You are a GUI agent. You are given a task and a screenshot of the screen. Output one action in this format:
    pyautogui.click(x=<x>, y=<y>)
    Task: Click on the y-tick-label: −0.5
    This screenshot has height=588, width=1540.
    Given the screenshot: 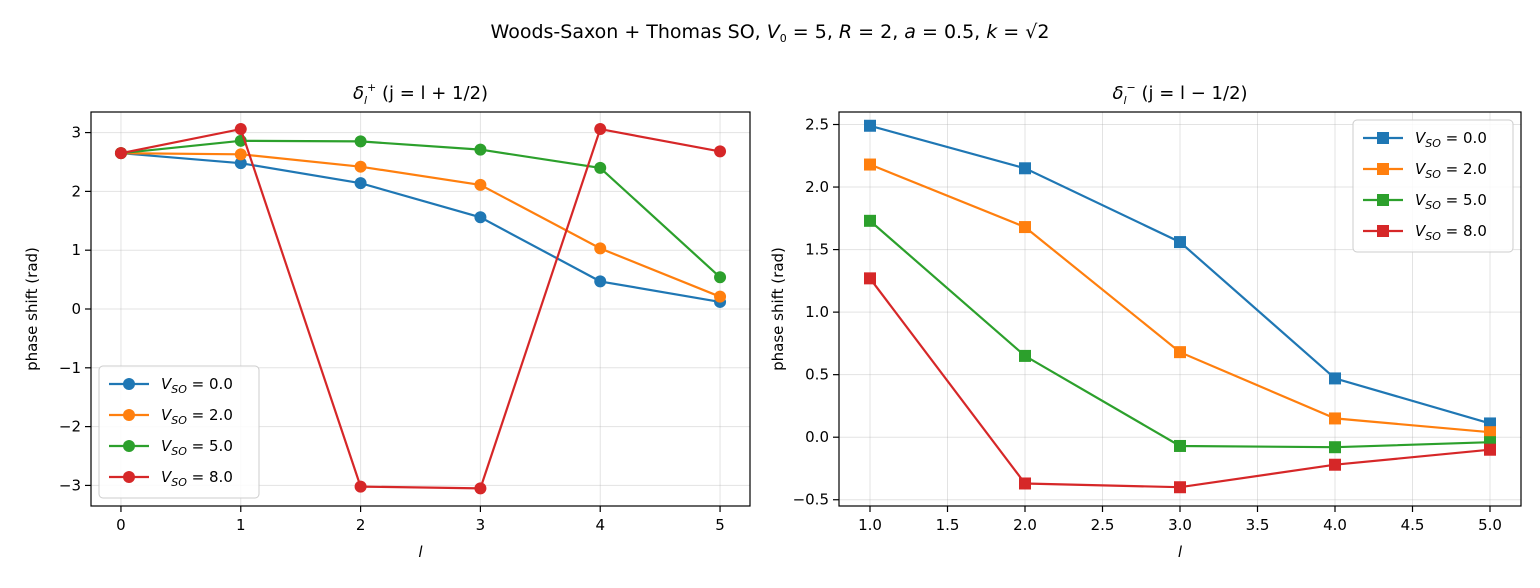 What is the action you would take?
    pyautogui.click(x=811, y=500)
    